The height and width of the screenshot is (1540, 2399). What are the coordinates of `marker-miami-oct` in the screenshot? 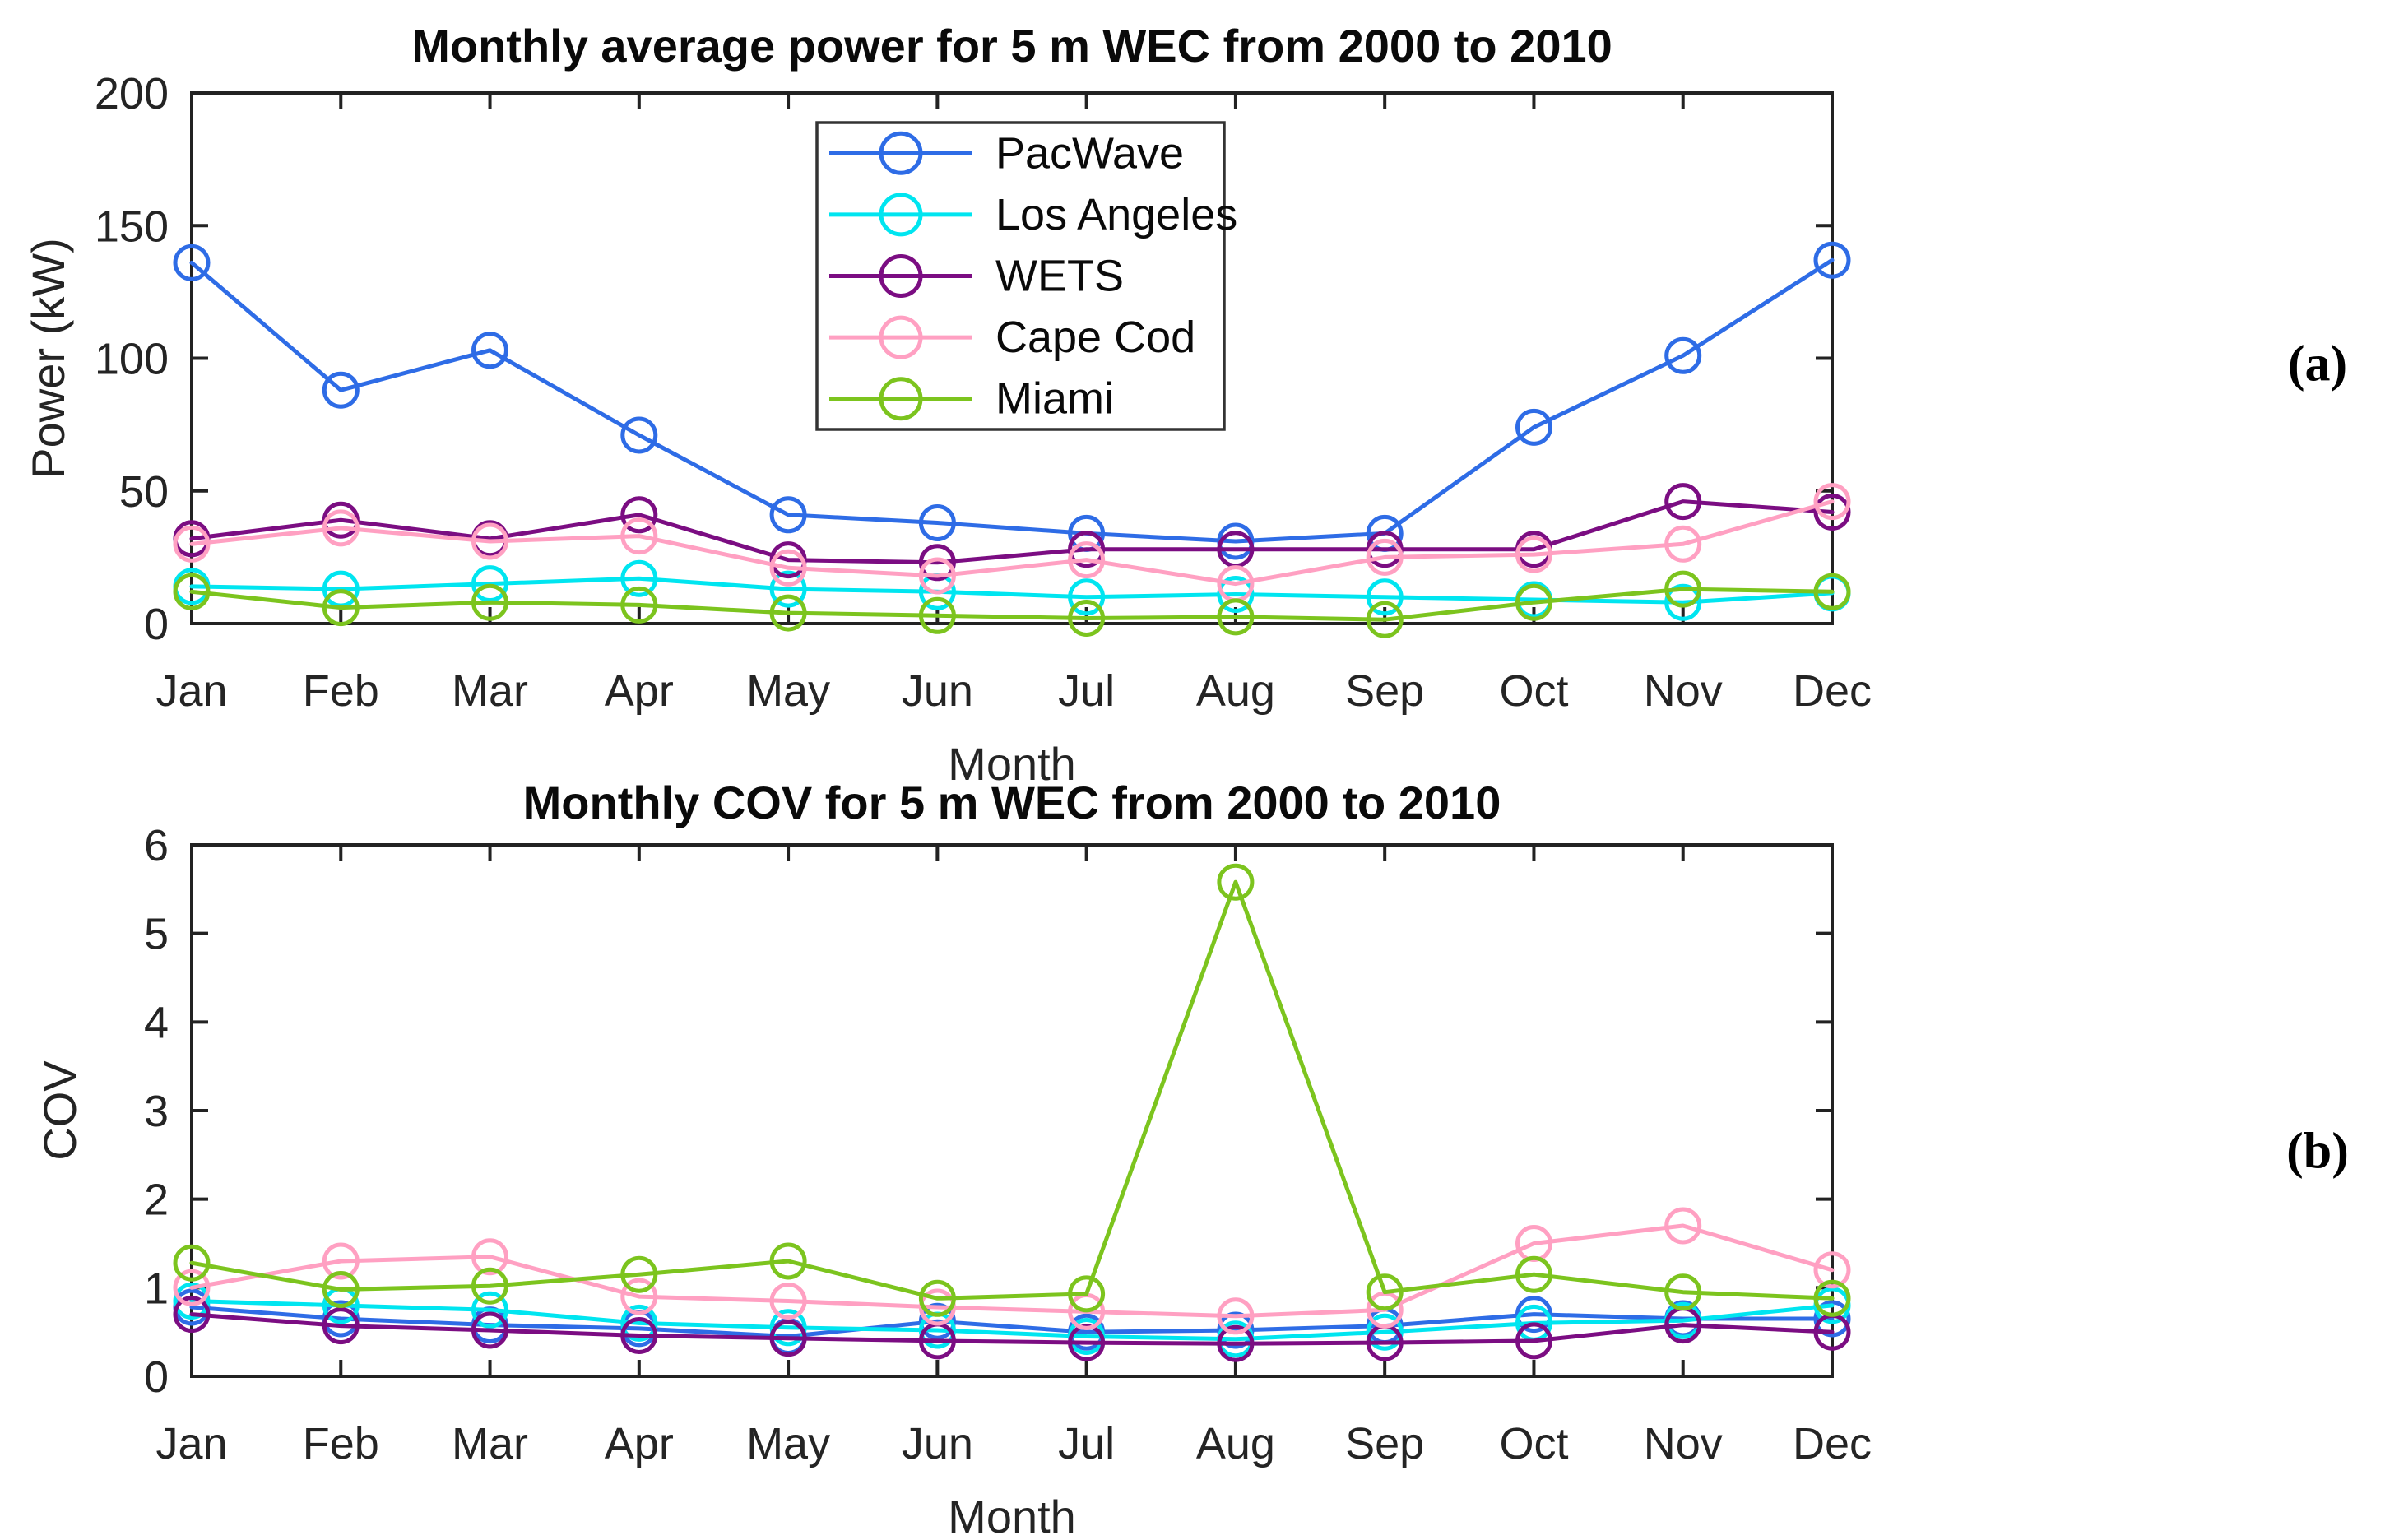 It's located at (1534, 1274).